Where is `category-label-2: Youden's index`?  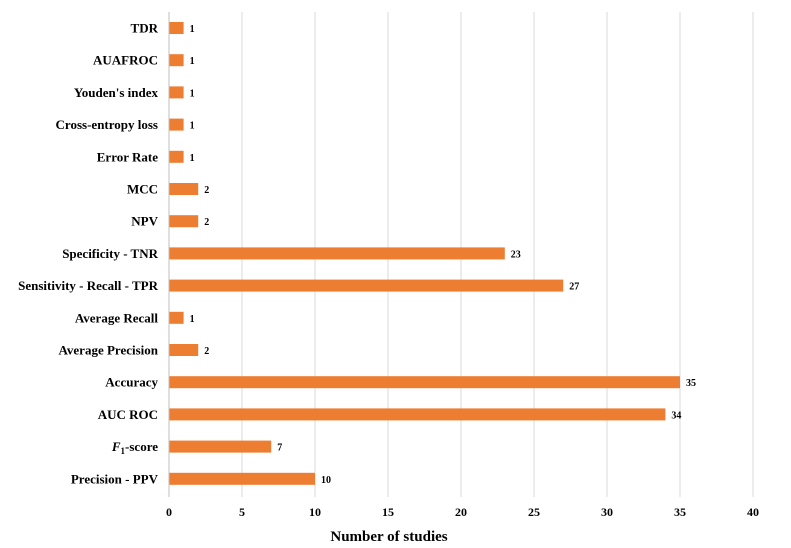 category-label-2: Youden's index is located at coordinates (116, 92).